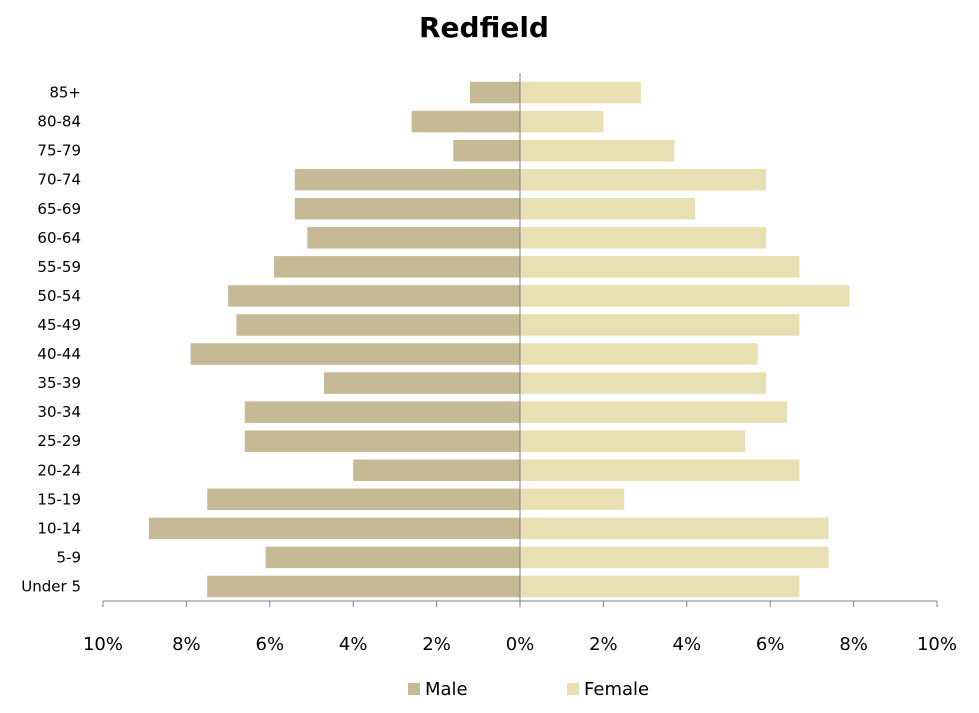 This screenshot has width=979, height=713. I want to click on category-label: Under 5, so click(51, 586).